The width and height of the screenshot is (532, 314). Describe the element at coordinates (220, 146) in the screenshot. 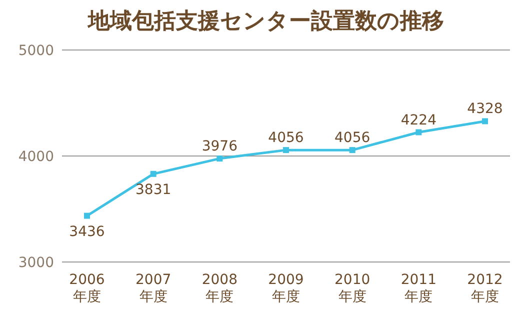

I see `data-label: 3976` at that location.